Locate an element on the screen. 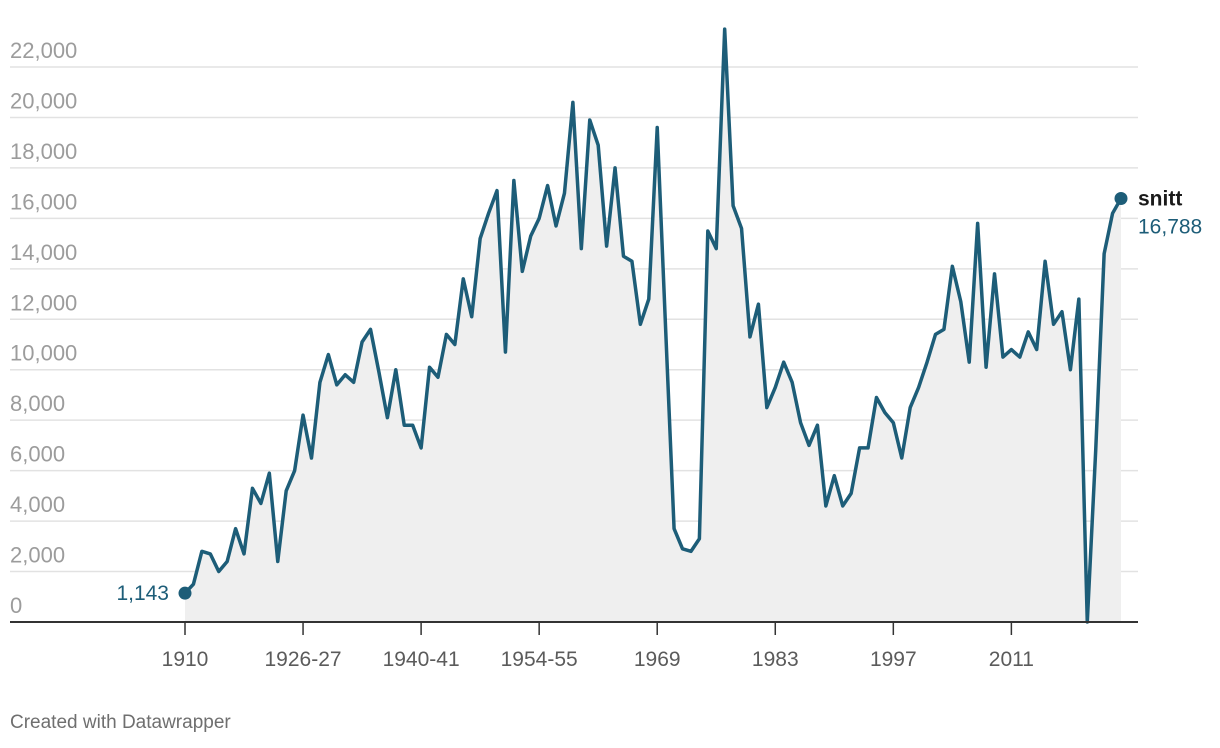  y-tick-label: 8,000 is located at coordinates (37, 403).